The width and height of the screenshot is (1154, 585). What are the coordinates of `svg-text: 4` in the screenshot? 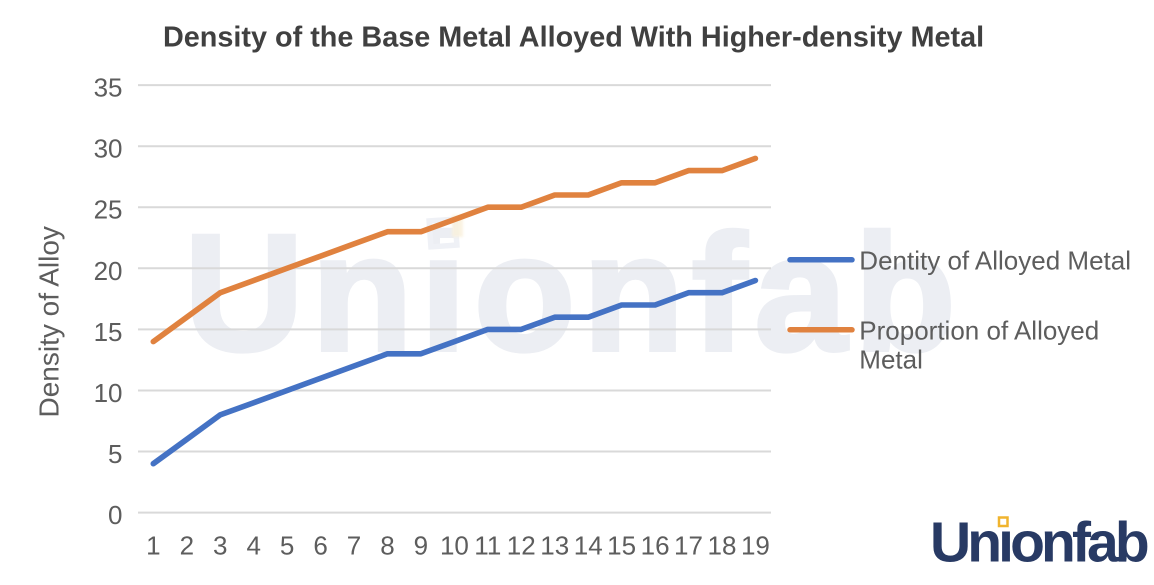 It's located at (253, 546).